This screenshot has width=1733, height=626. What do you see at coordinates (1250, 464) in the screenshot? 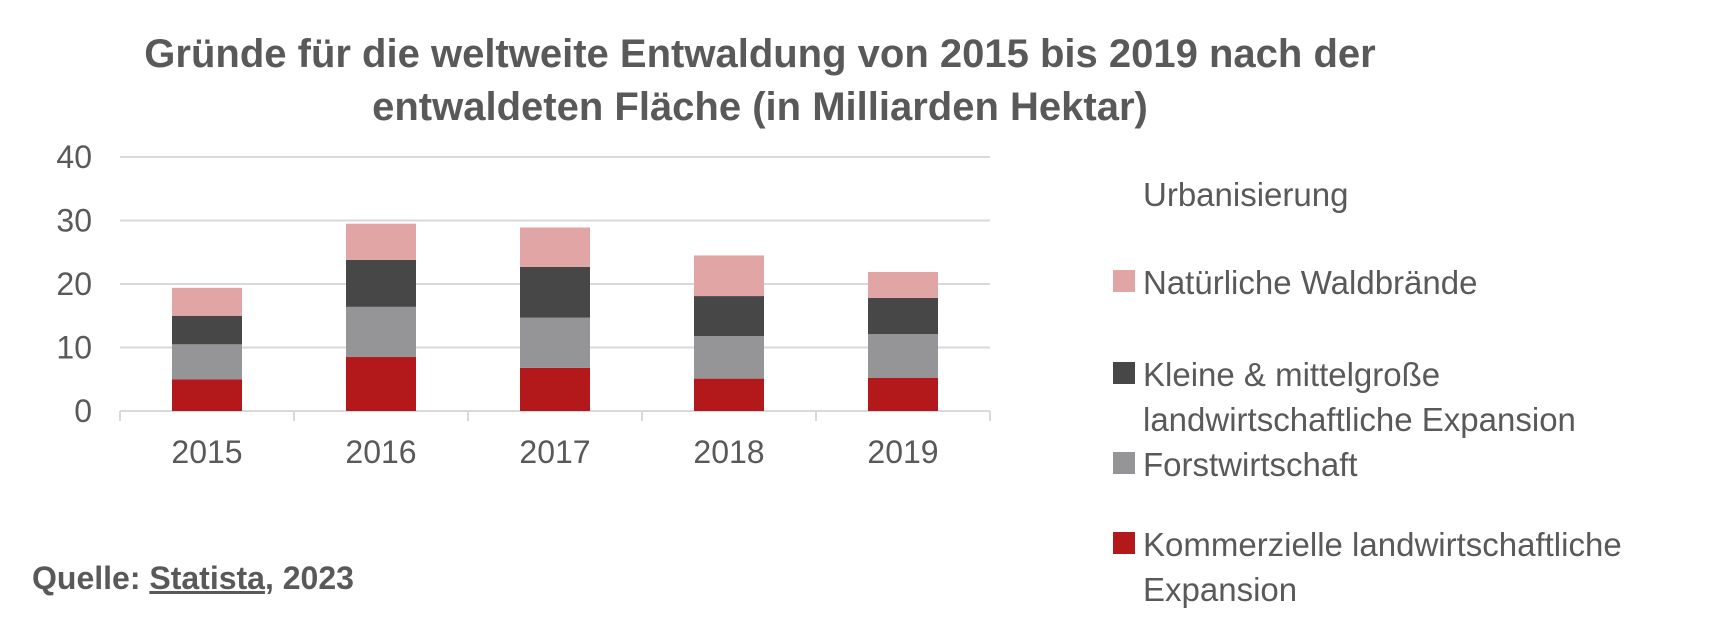
I see `legend-label-forstwirtschaft: Forstwirtschaft` at bounding box center [1250, 464].